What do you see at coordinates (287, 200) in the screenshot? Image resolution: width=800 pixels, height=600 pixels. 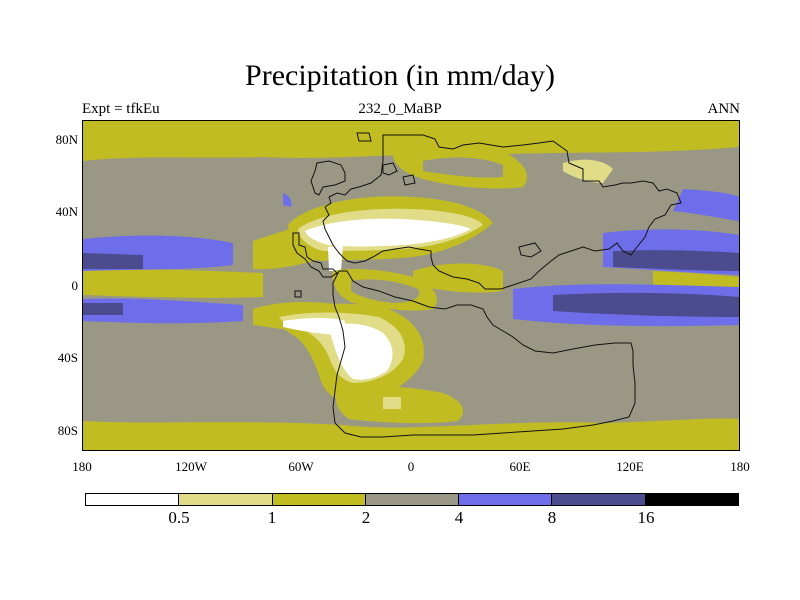 I see `small-wet-patch-north` at bounding box center [287, 200].